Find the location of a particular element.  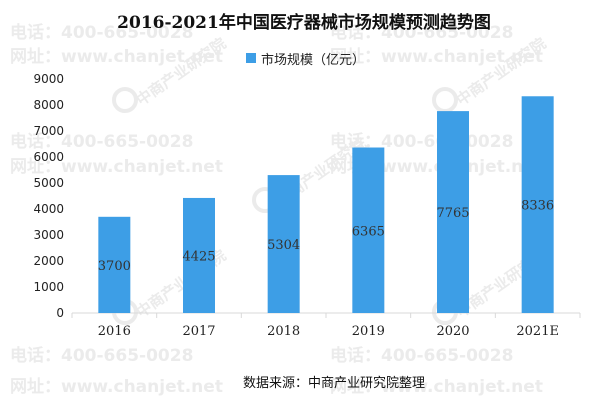

y-tick-label: 1000 is located at coordinates (48, 287).